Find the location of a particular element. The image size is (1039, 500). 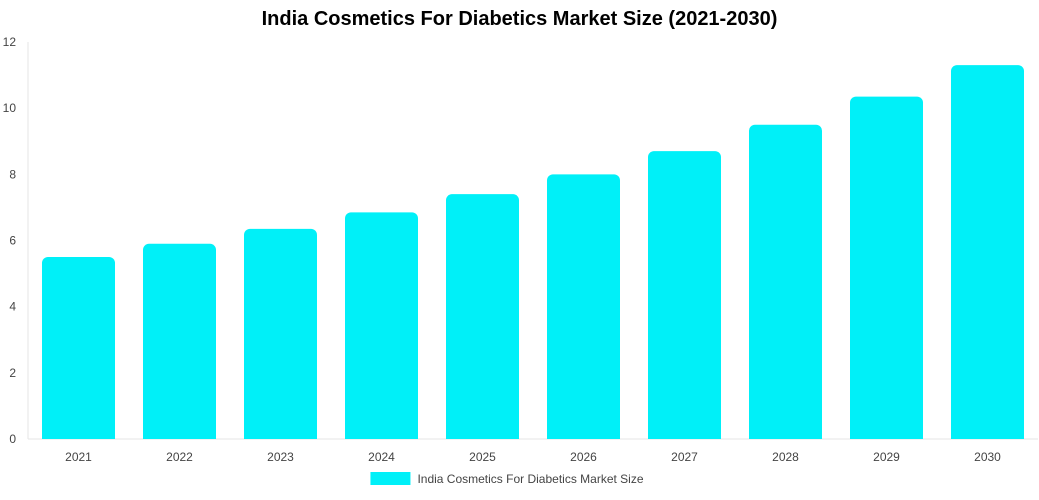

bar-2029 is located at coordinates (886, 268).